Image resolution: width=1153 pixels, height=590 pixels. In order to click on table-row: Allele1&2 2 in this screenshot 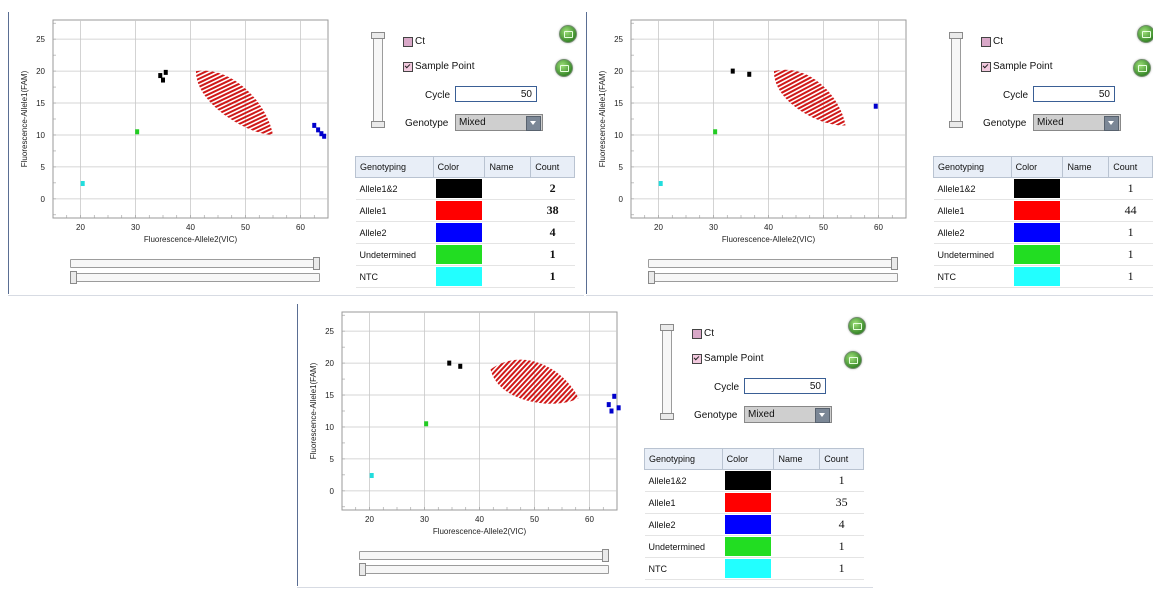, I will do `click(465, 188)`.